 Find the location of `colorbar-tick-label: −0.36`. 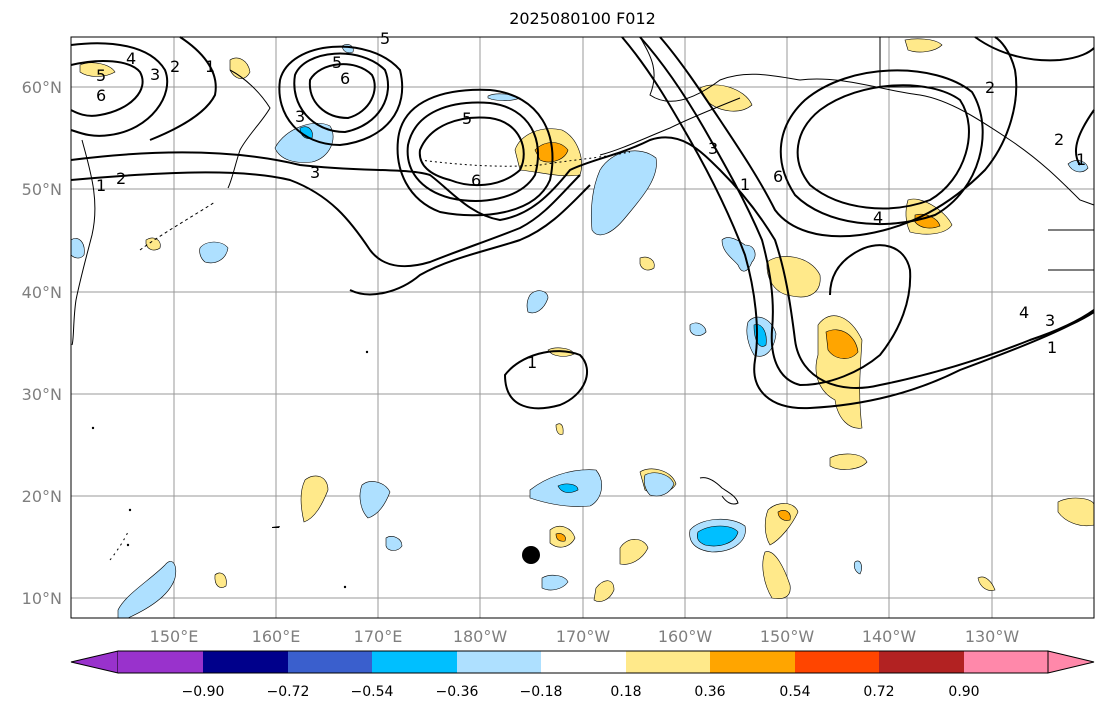

colorbar-tick-label: −0.36 is located at coordinates (457, 692).